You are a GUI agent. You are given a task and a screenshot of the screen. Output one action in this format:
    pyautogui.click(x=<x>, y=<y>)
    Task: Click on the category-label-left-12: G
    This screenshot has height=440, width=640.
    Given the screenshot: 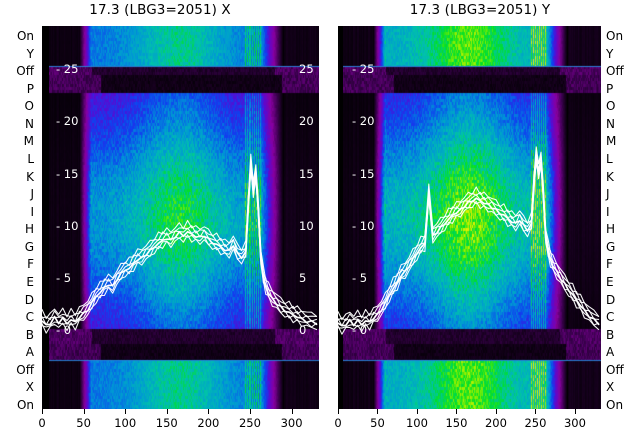 What is the action you would take?
    pyautogui.click(x=29, y=246)
    